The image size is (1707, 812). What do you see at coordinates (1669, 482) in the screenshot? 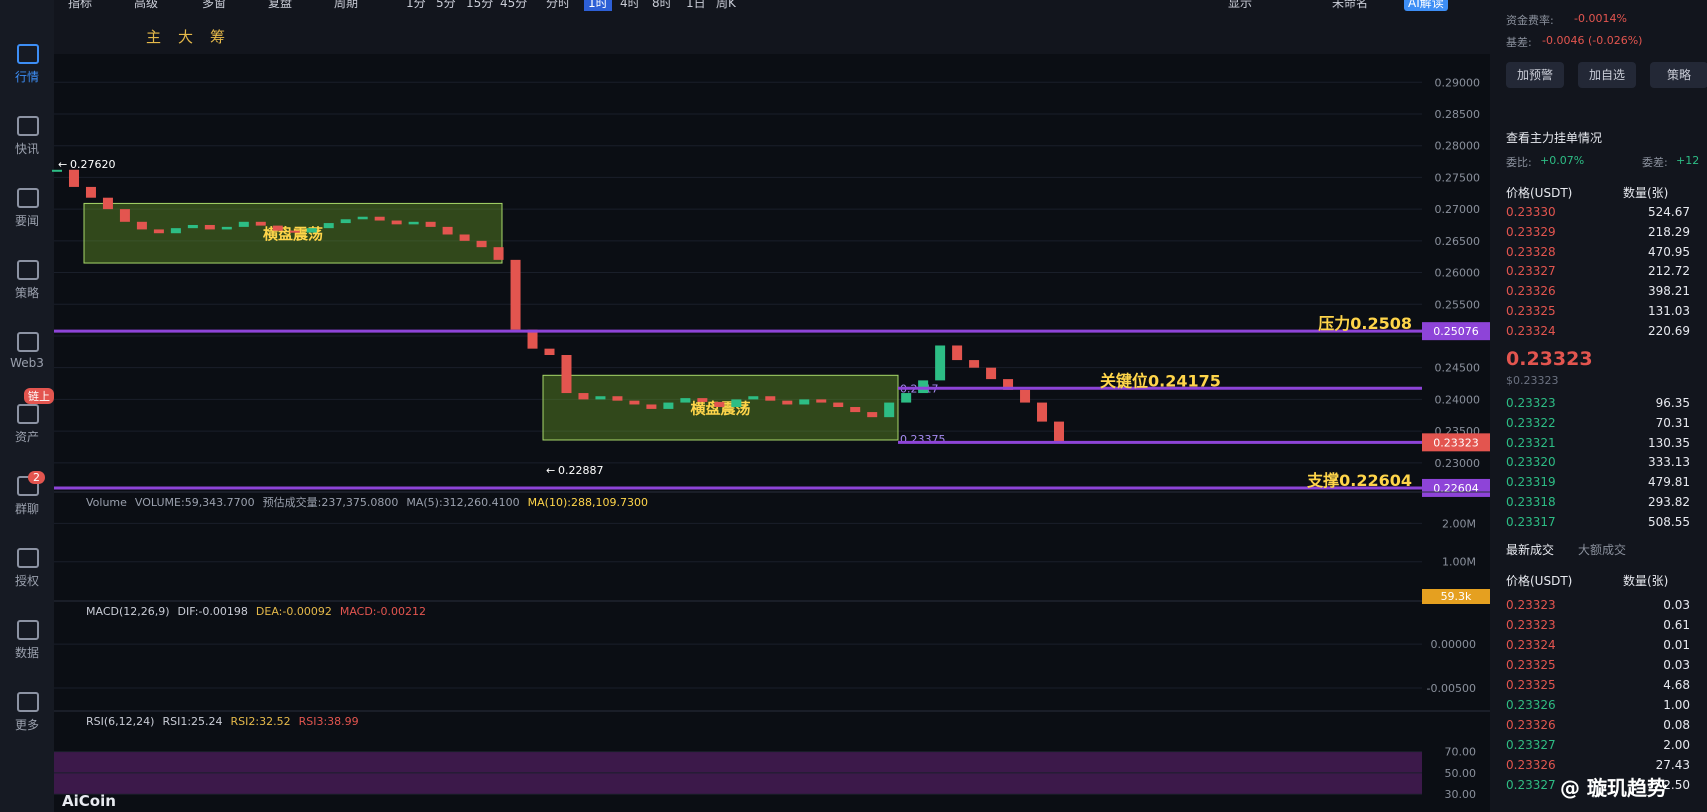
I see `book-qty: 479.81` at bounding box center [1669, 482].